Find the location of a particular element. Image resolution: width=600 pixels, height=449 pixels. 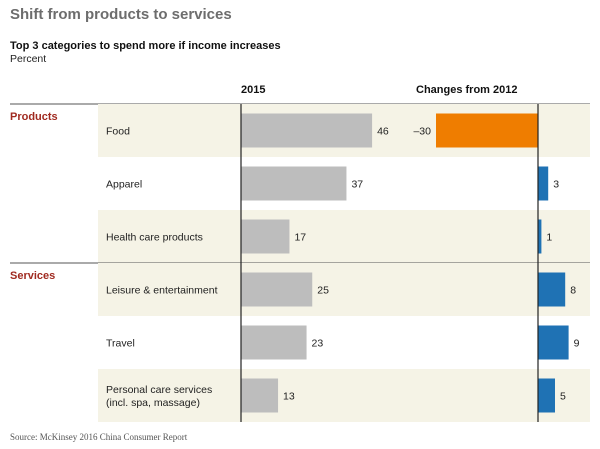

category-label: Apparel is located at coordinates (124, 185).